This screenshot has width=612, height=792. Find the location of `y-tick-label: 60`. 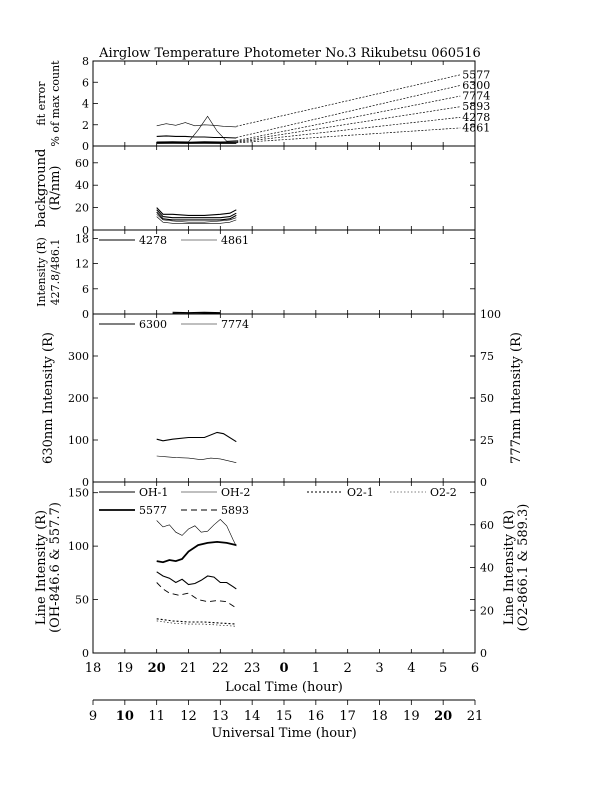

y-tick-label: 60 is located at coordinates (82, 163).